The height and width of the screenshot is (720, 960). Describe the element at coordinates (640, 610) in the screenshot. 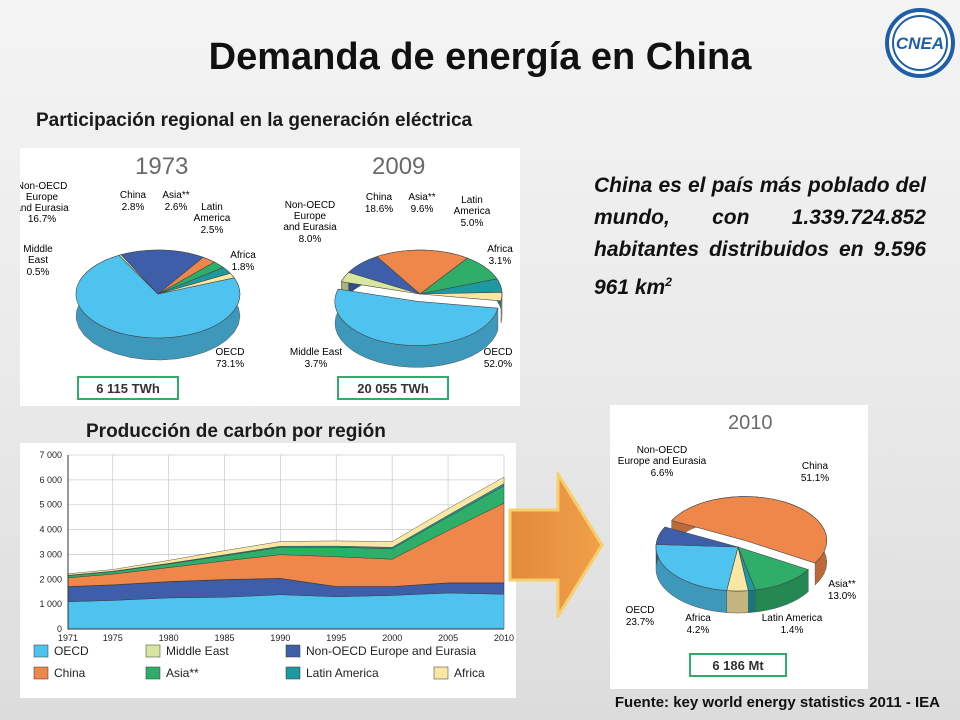

I see `label-2010-oecd: OECD` at that location.